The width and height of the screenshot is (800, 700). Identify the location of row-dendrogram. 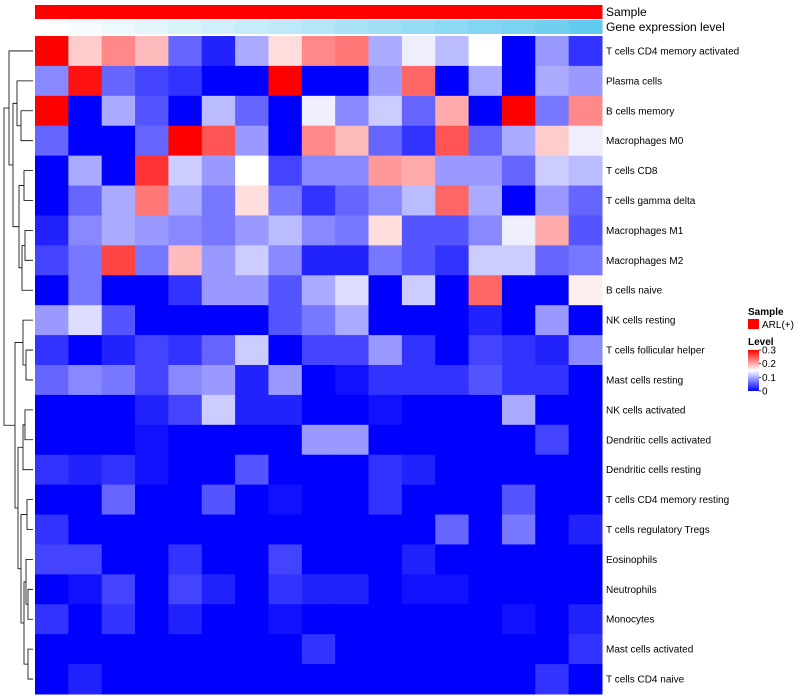
(18, 365).